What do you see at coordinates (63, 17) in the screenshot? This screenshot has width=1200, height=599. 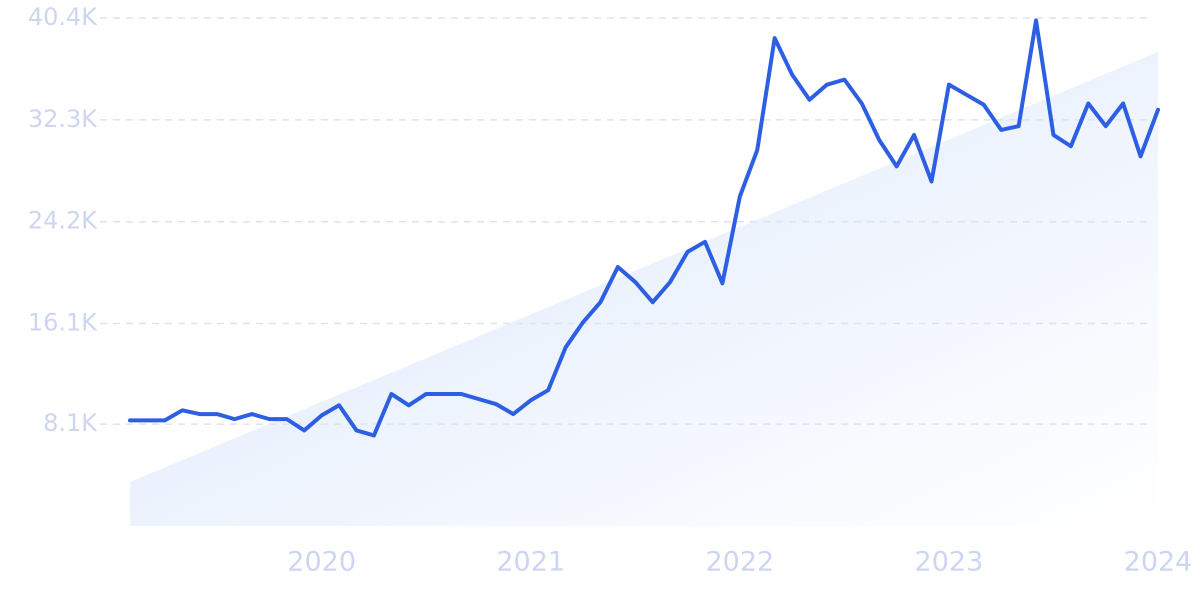 I see `y-tick-label: 40.4K` at bounding box center [63, 17].